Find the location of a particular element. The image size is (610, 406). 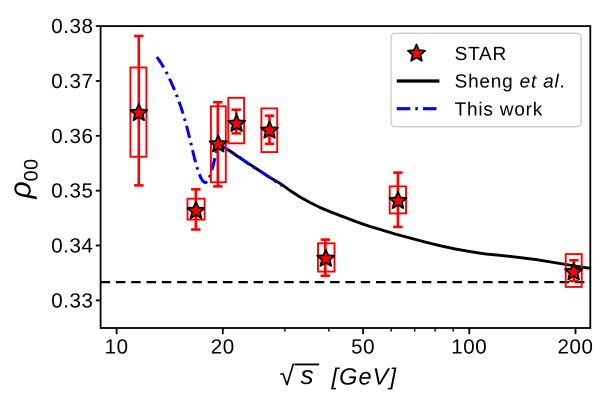

svg-text: 0.36 is located at coordinates (72, 136).